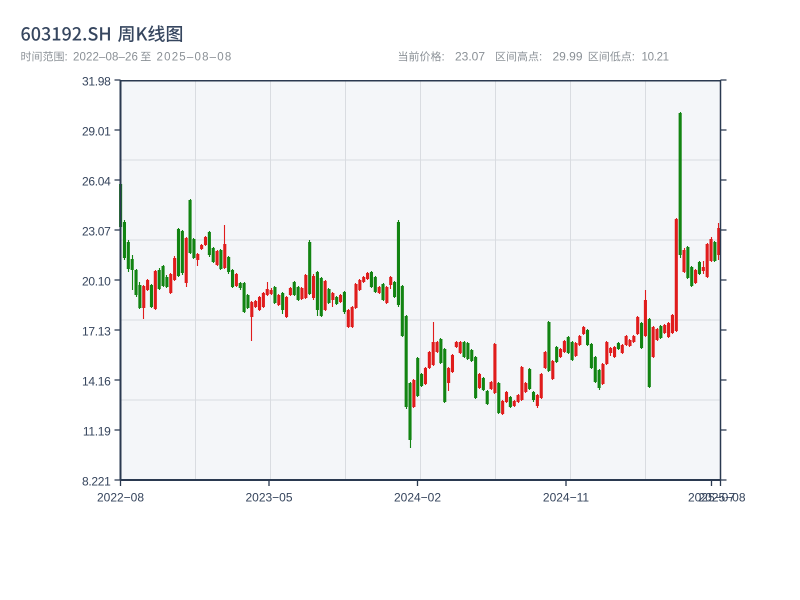  Describe the element at coordinates (568, 57) in the screenshot. I see `svg-text: 29.99` at that location.